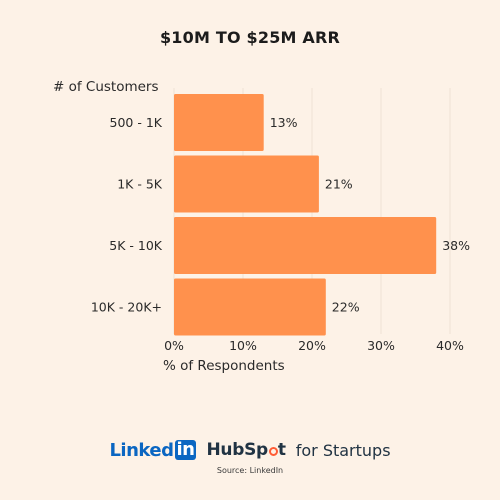 This screenshot has height=500, width=500. What do you see at coordinates (339, 184) in the screenshot?
I see `data-label: 21%` at bounding box center [339, 184].